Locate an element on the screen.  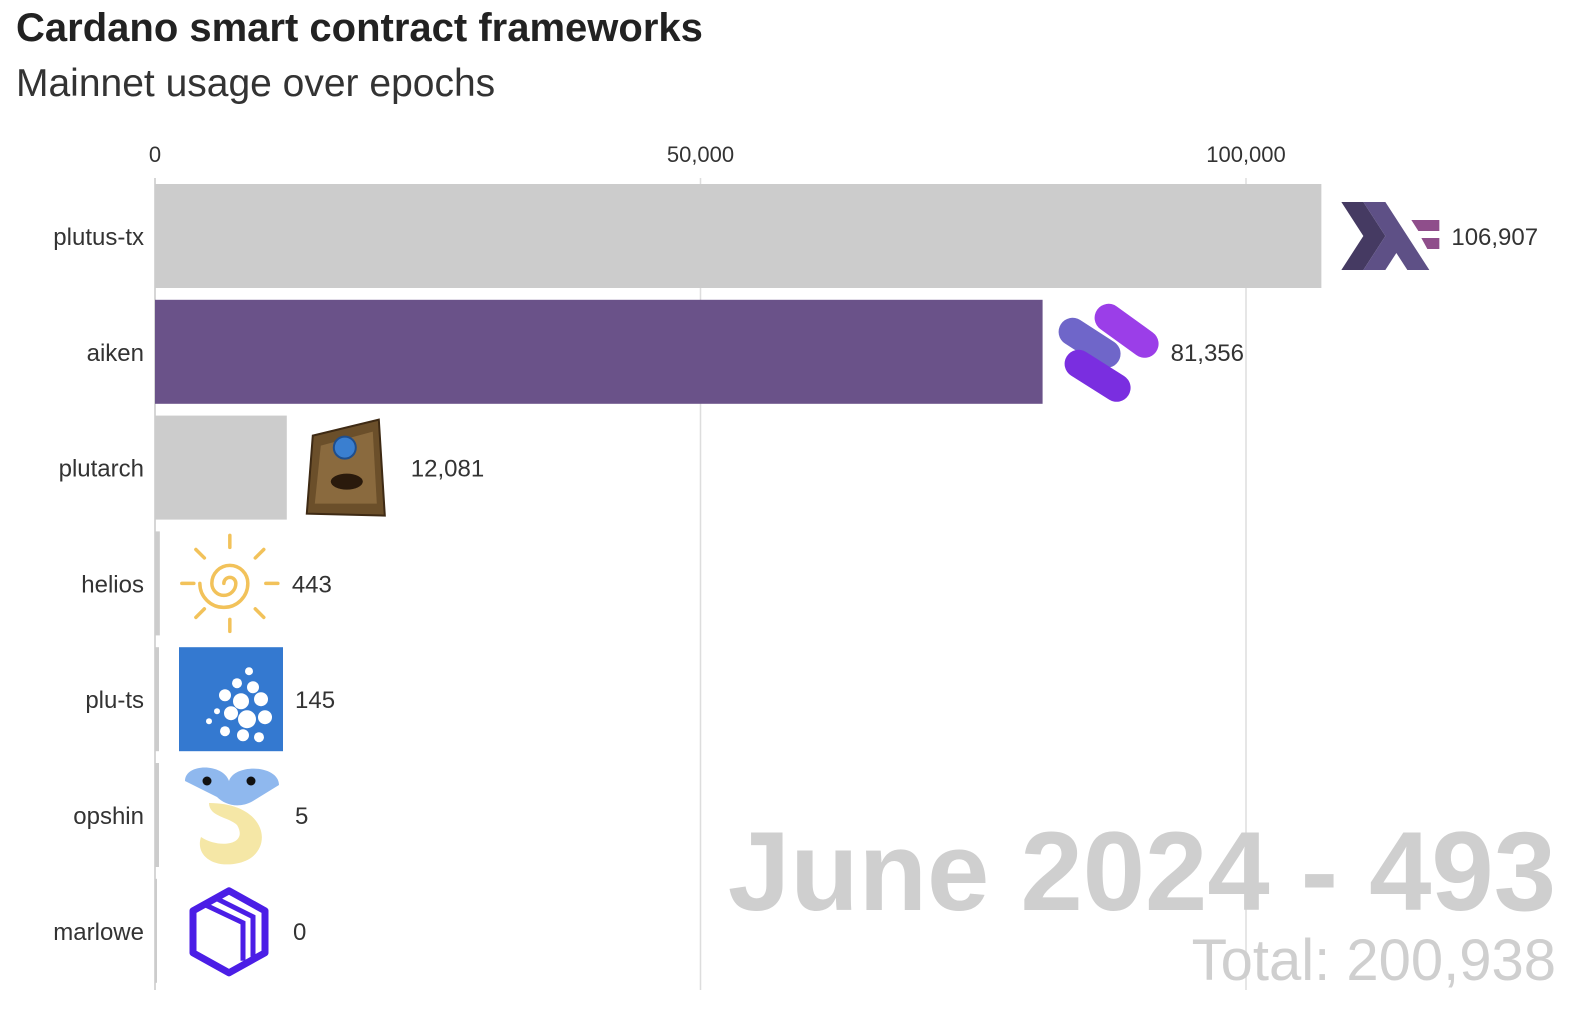
category-label-opshin: opshin is located at coordinates (108, 816).